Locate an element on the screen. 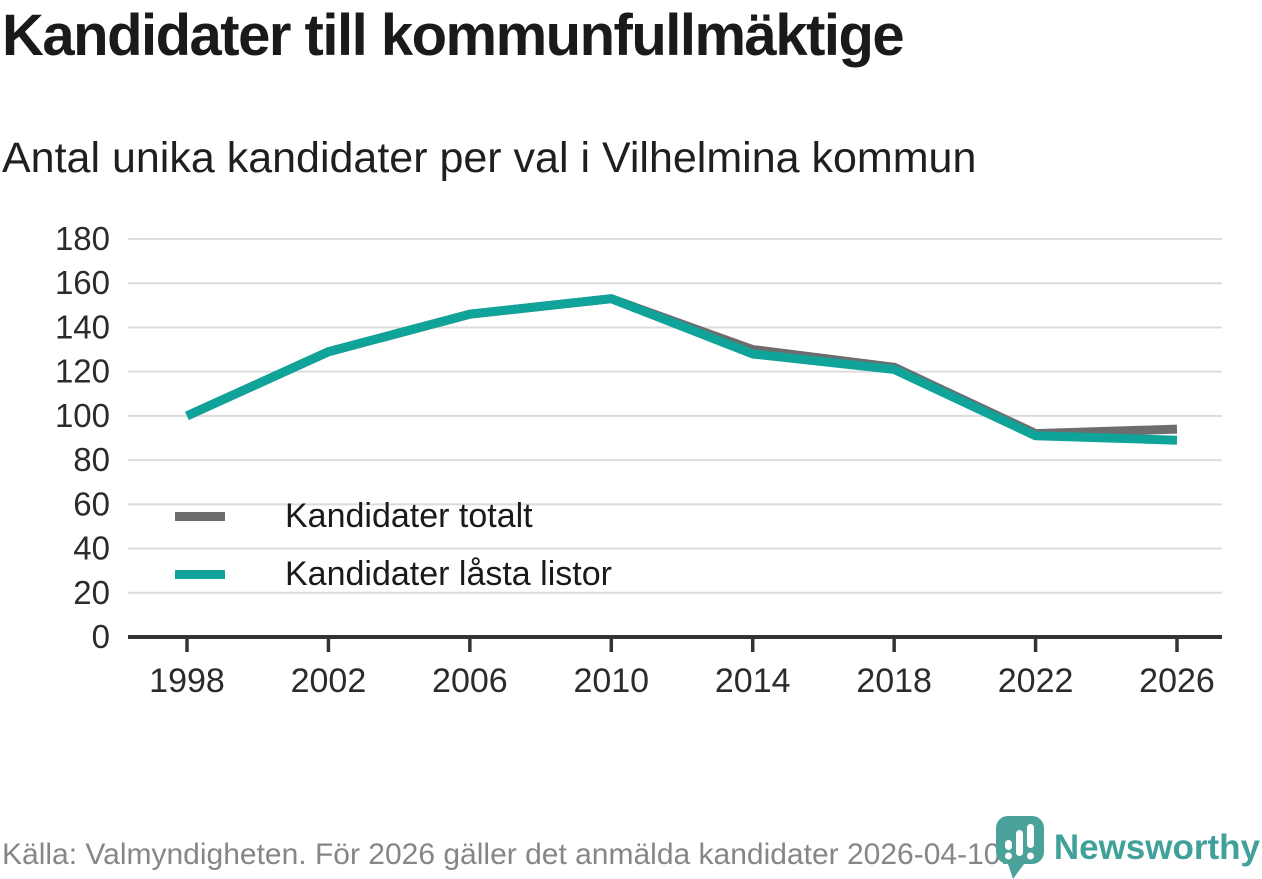 This screenshot has height=879, width=1262. legend-item-lasta-listor: Kandidater låsta listor is located at coordinates (393, 574).